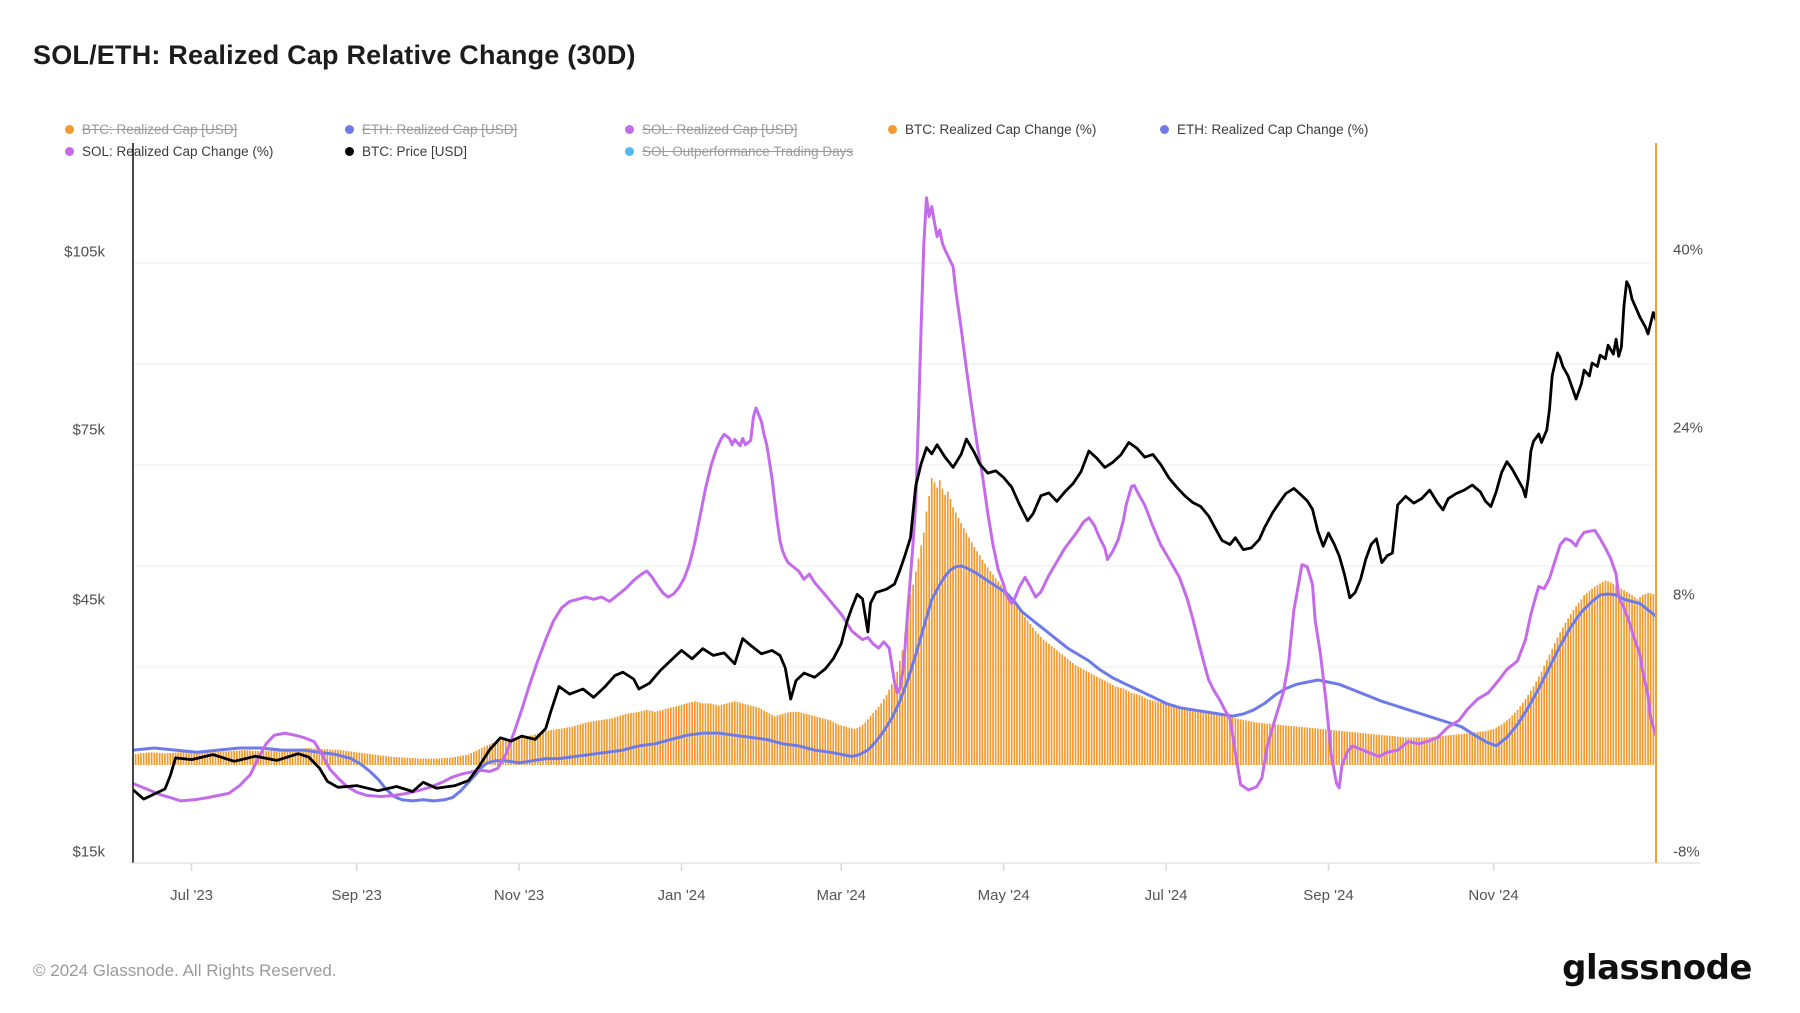 The width and height of the screenshot is (1800, 1013). Describe the element at coordinates (185, 970) in the screenshot. I see `copyright-text: © 2024 Glassnode. All Rights Reserved.` at that location.